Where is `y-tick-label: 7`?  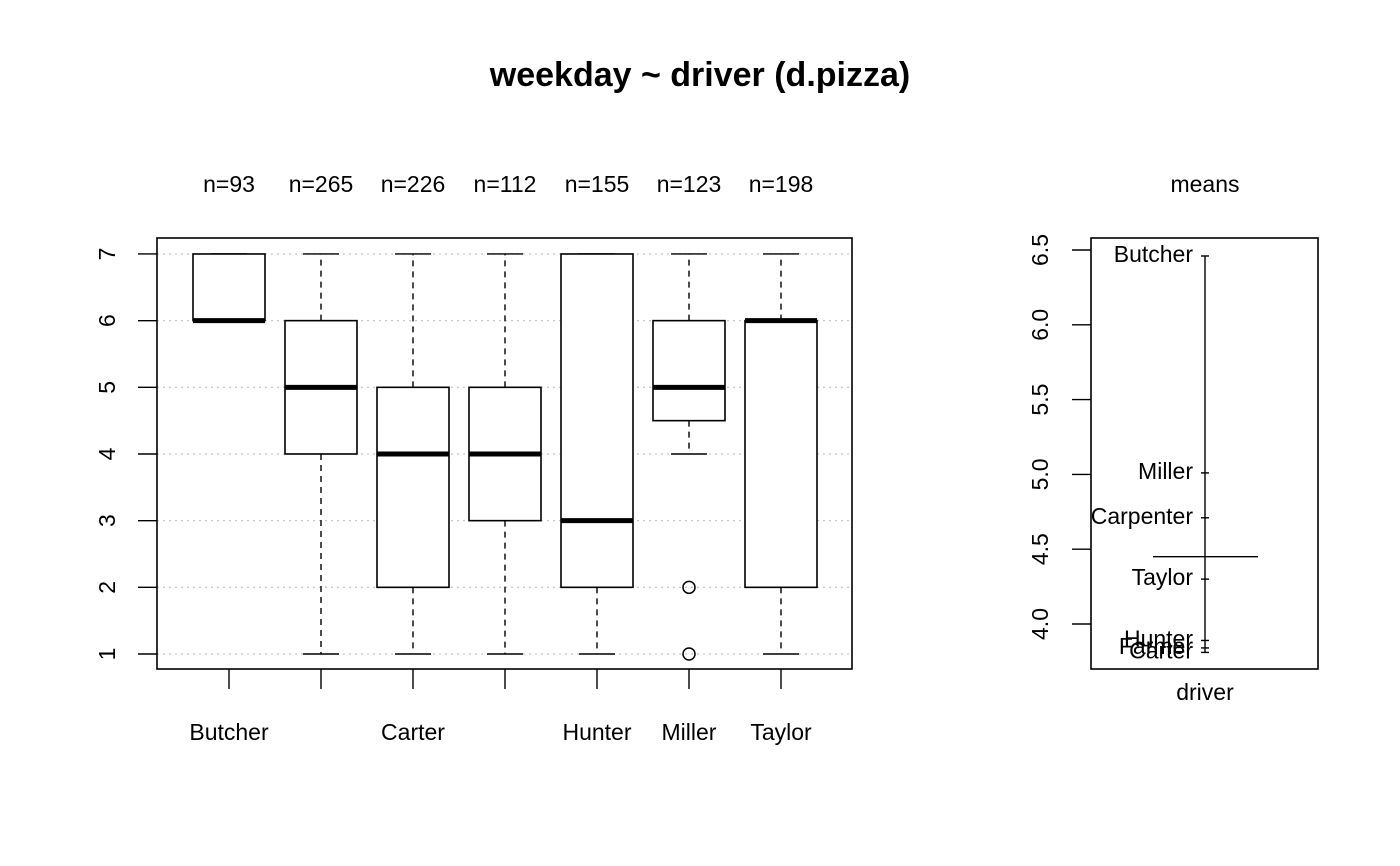 y-tick-label: 7 is located at coordinates (107, 254).